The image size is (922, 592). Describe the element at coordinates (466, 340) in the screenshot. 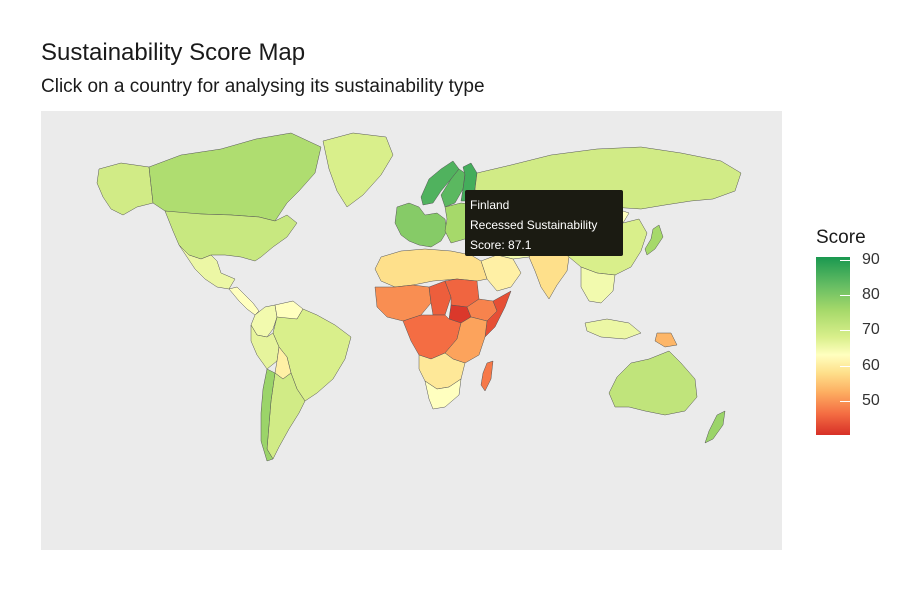

I see `region-east-africa` at that location.